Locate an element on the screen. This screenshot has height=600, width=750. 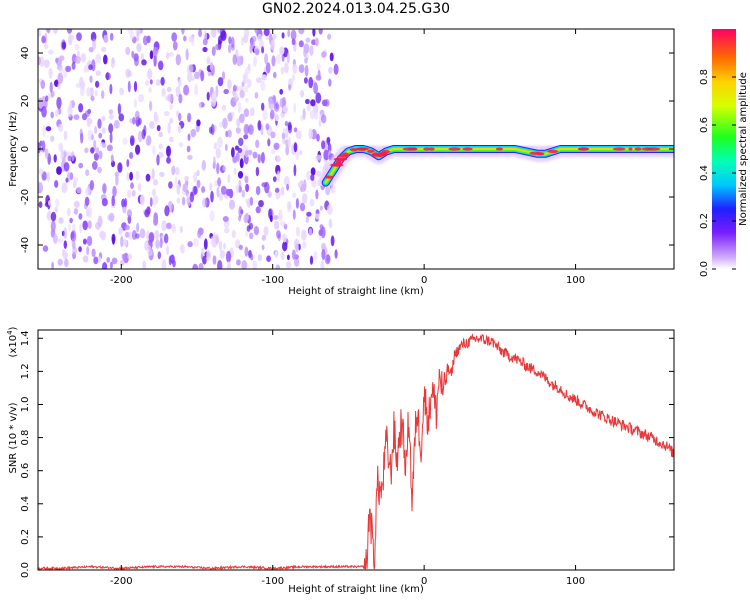
spectrogram-x-axis-label: Height of straight line (km) is located at coordinates (356, 291).